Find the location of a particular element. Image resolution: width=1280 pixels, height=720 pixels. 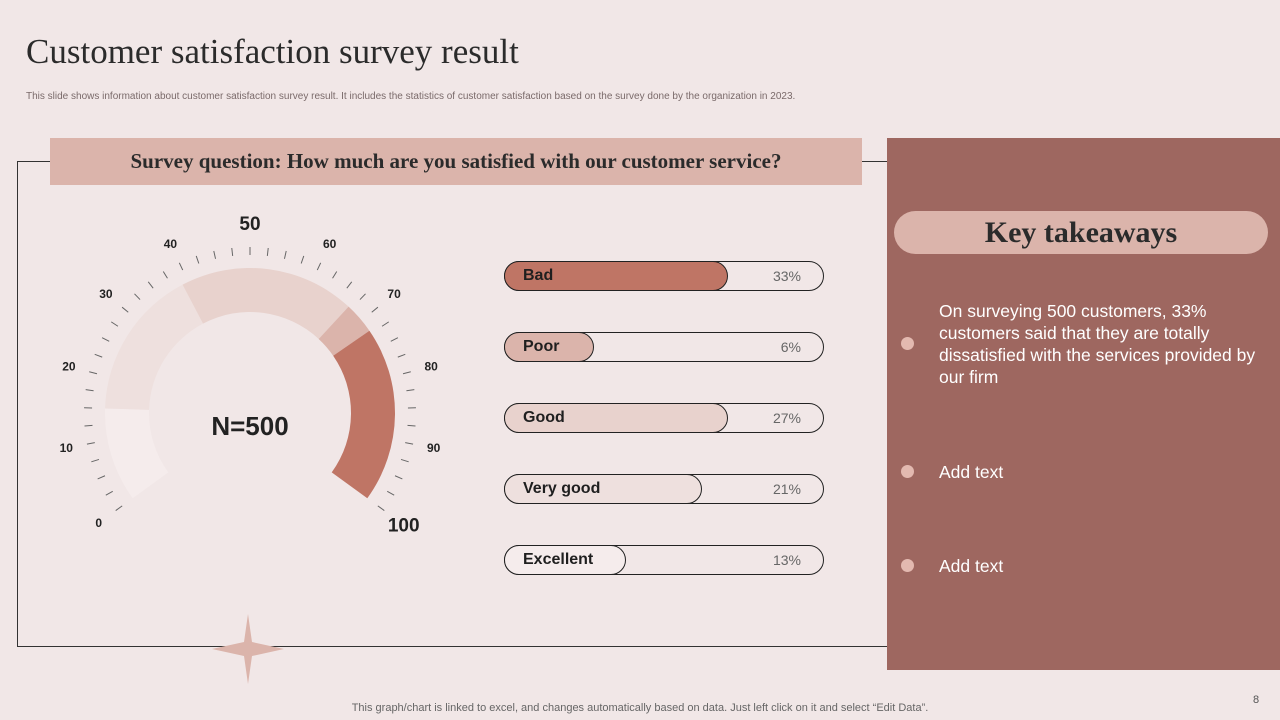

gauge-scale-label: 60 is located at coordinates (330, 244).